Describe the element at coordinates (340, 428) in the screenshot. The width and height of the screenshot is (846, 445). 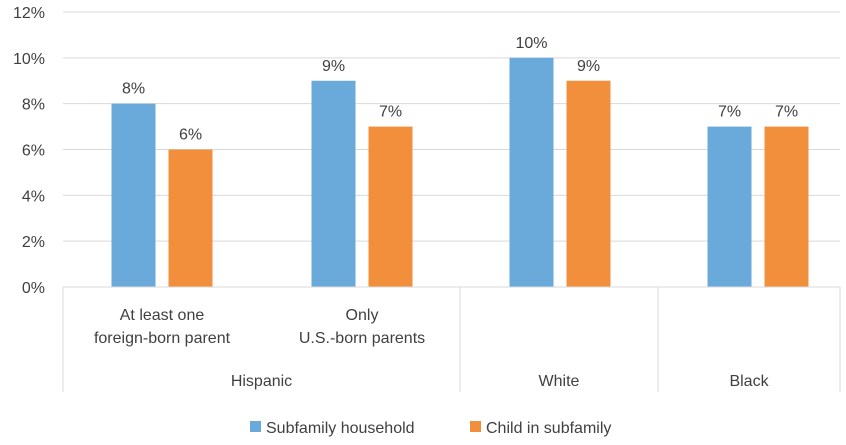
I see `legend-label: Subfamily household` at that location.